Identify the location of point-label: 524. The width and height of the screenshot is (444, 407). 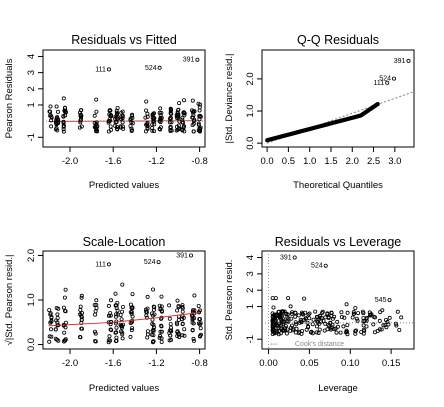
(385, 79).